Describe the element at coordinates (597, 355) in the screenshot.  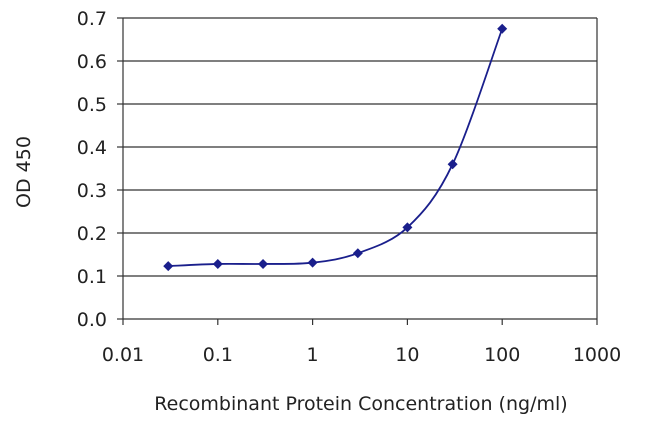
I see `x-tick-label: 1000` at that location.